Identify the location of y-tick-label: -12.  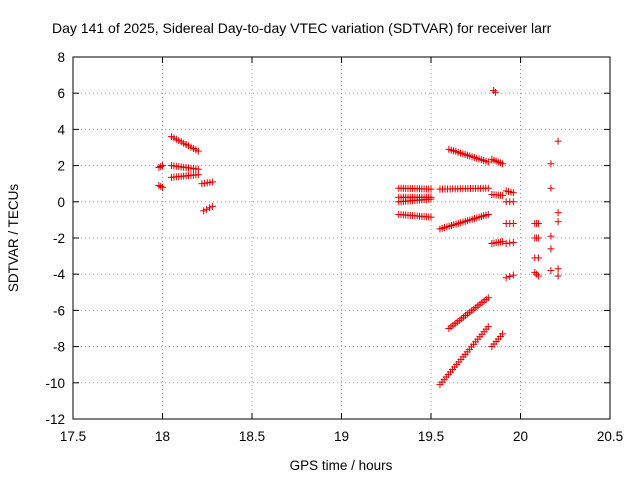
(55, 419).